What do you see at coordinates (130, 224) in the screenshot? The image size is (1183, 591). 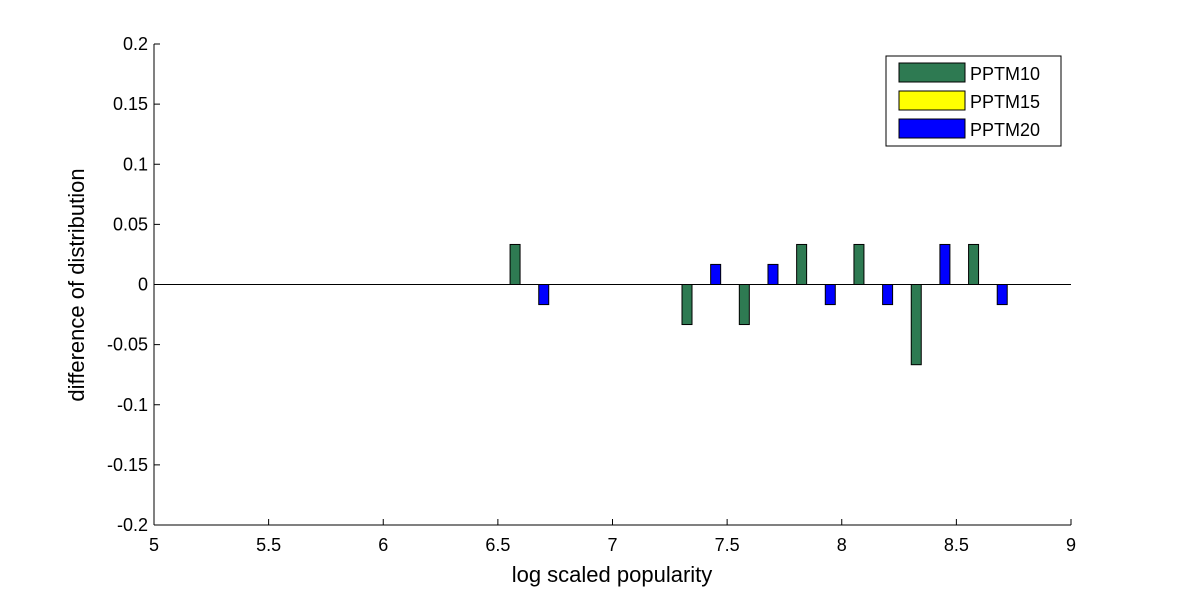 I see `y-tick-label: 0.05` at bounding box center [130, 224].